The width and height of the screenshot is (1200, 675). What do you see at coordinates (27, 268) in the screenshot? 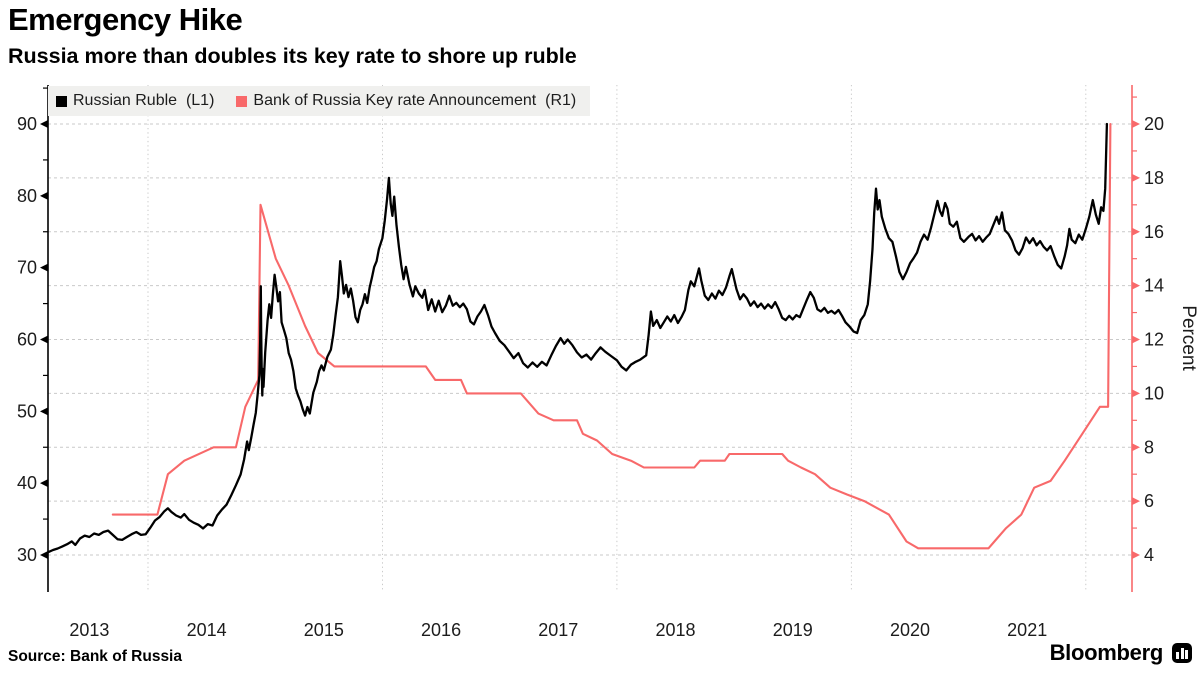
I see `left-axis-tick-label: 70` at bounding box center [27, 268].